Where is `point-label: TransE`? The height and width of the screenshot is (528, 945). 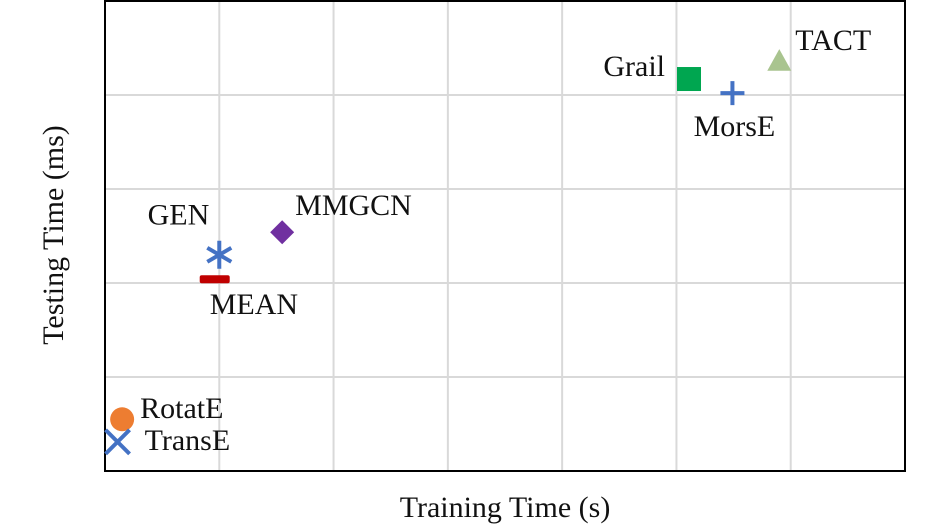
point-label: TransE is located at coordinates (188, 440).